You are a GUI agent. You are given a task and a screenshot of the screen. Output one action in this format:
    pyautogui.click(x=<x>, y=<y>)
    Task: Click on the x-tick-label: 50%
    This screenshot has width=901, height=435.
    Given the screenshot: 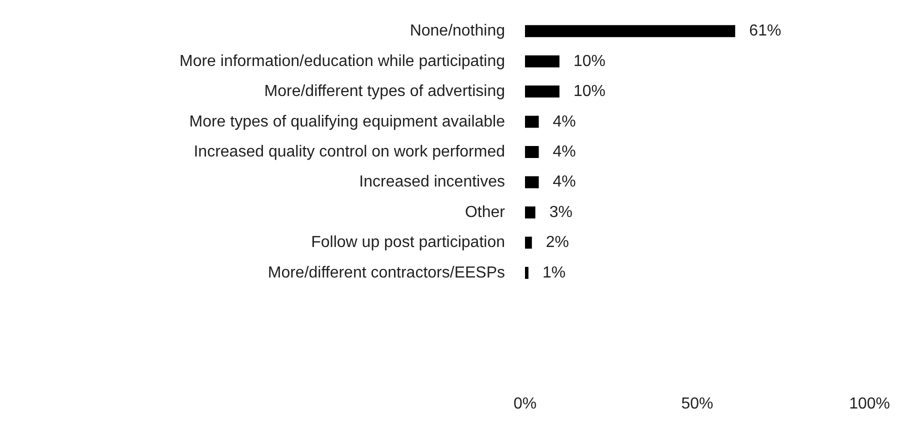 What is the action you would take?
    pyautogui.click(x=697, y=404)
    